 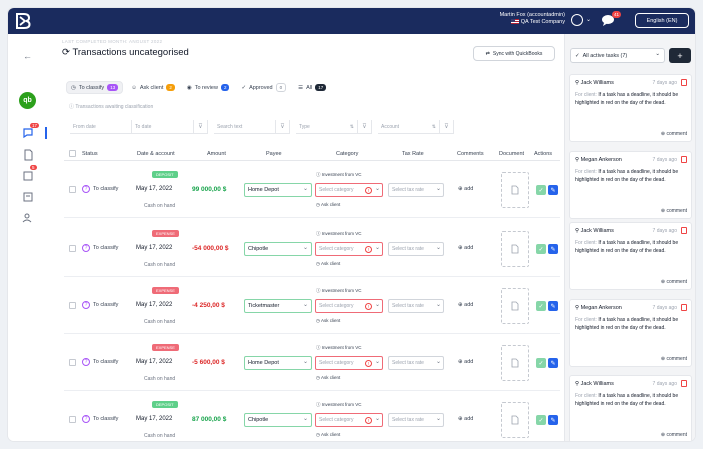 What do you see at coordinates (327, 127) in the screenshot?
I see `type-select: Type ⇅` at bounding box center [327, 127].